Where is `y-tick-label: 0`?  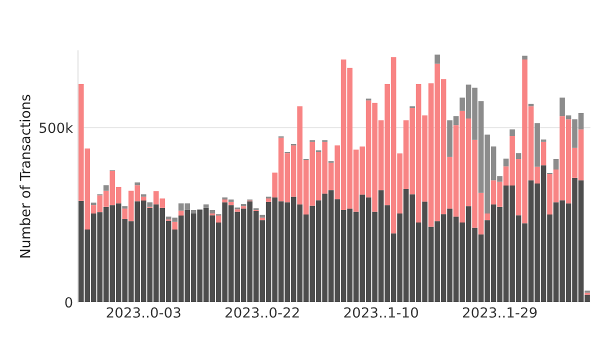 y-tick-label: 0 is located at coordinates (68, 302).